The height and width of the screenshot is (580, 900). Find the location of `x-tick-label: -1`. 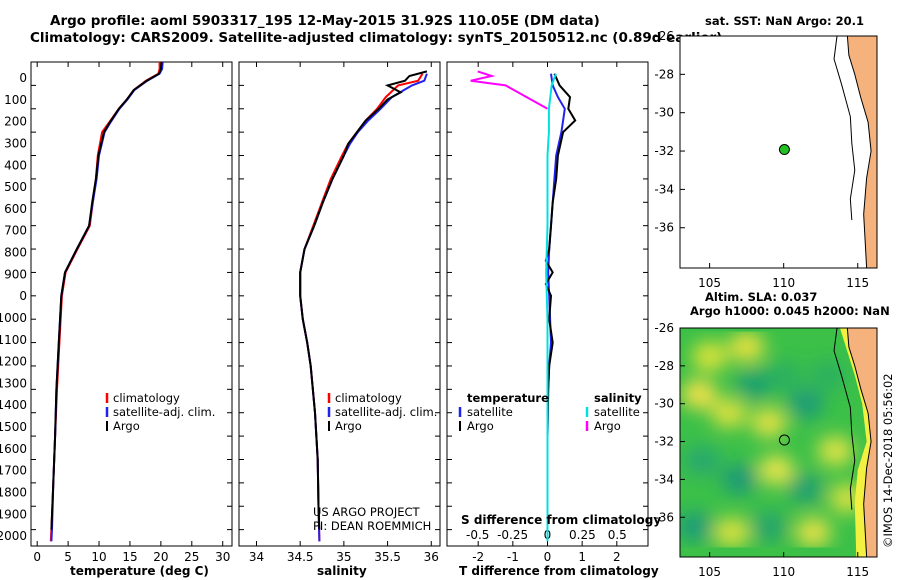

x-tick-label: -1 is located at coordinates (513, 557).